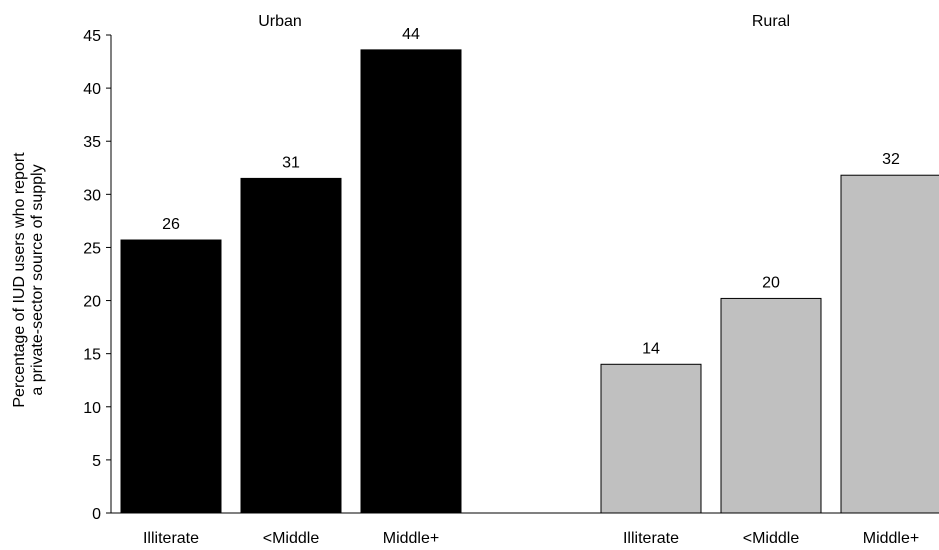  What do you see at coordinates (92, 89) in the screenshot?
I see `y-tick-label: 40` at bounding box center [92, 89].